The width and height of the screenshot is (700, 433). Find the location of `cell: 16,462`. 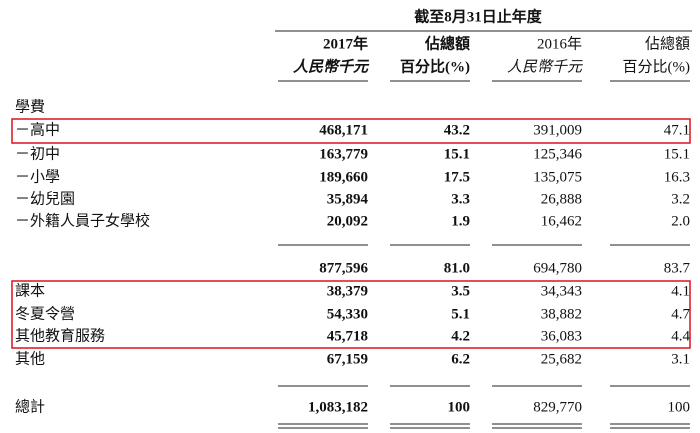

cell: 16,462 is located at coordinates (561, 221).